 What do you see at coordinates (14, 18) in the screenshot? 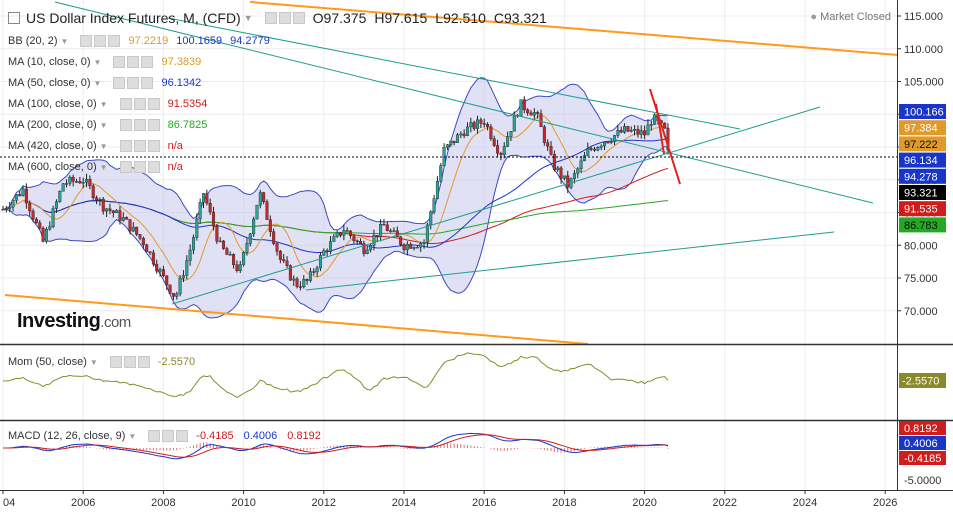
I see `chart-settings-icon` at bounding box center [14, 18].